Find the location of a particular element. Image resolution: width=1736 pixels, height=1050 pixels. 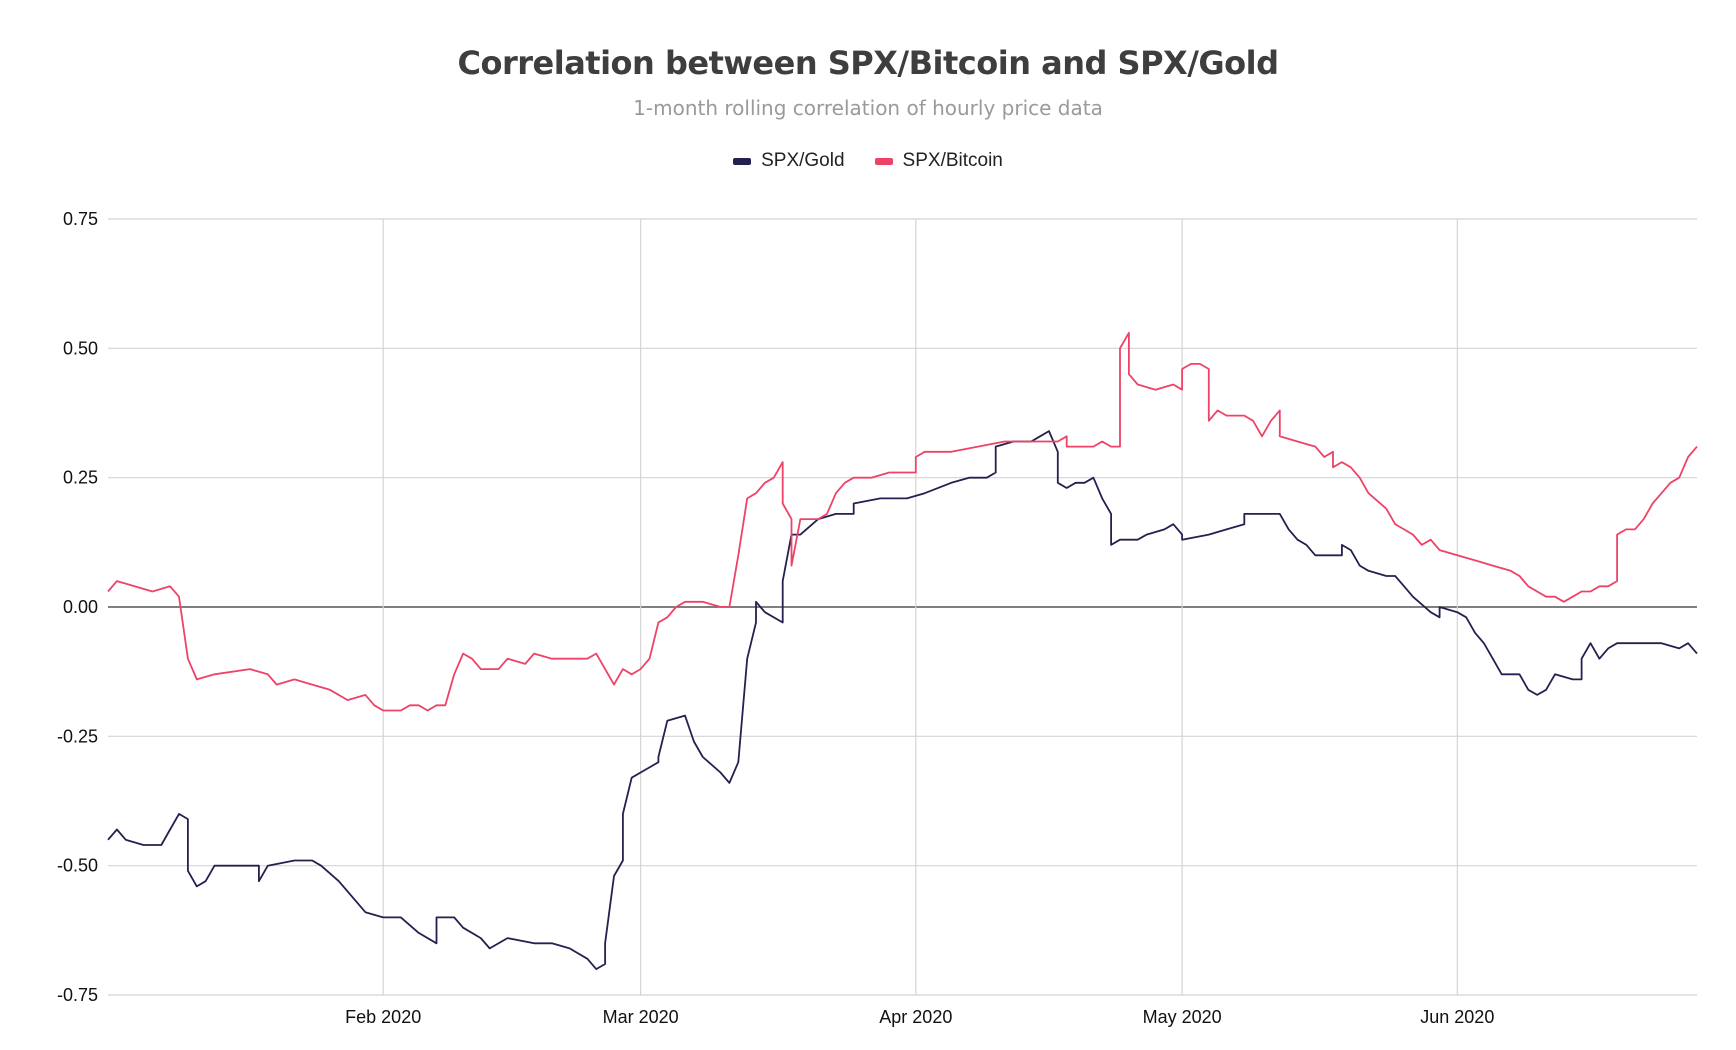

x-tick-label: Jun 2020 is located at coordinates (1457, 1017).